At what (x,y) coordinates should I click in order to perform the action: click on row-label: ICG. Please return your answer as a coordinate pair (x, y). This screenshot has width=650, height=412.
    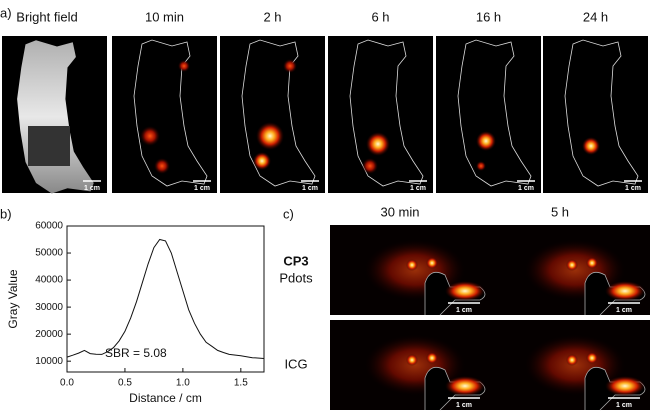
    Looking at the image, I should click on (295, 363).